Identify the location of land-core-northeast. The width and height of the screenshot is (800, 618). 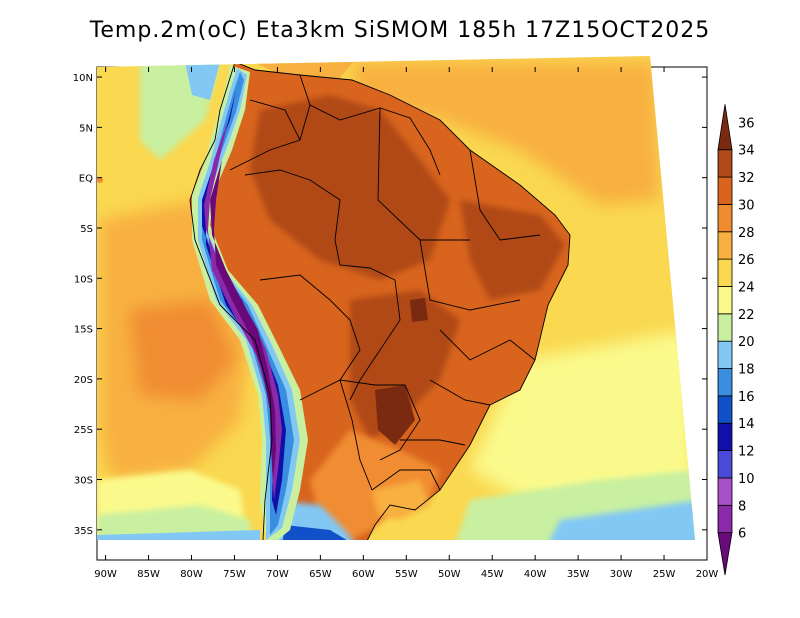
(512, 250).